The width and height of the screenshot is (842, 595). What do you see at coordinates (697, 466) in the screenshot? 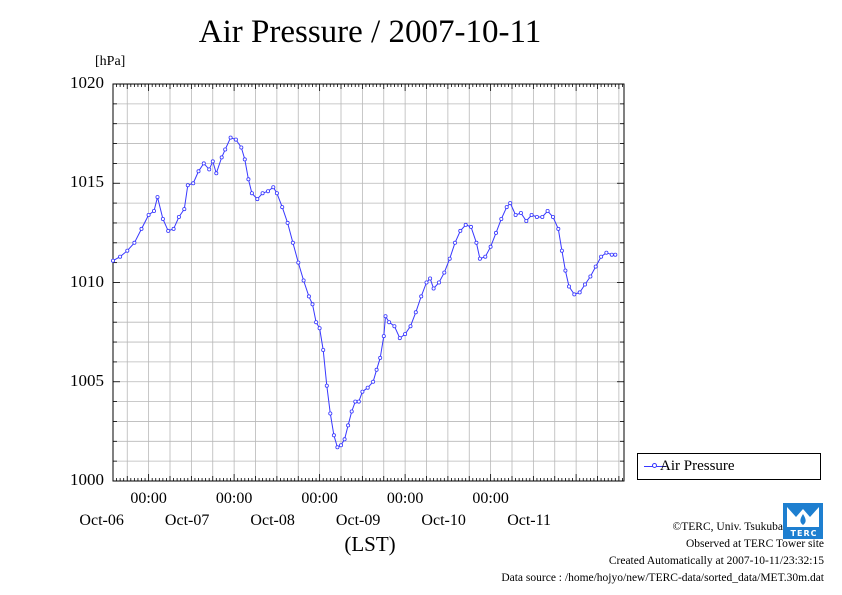
I see `legend-label: Air Pressure` at bounding box center [697, 466].